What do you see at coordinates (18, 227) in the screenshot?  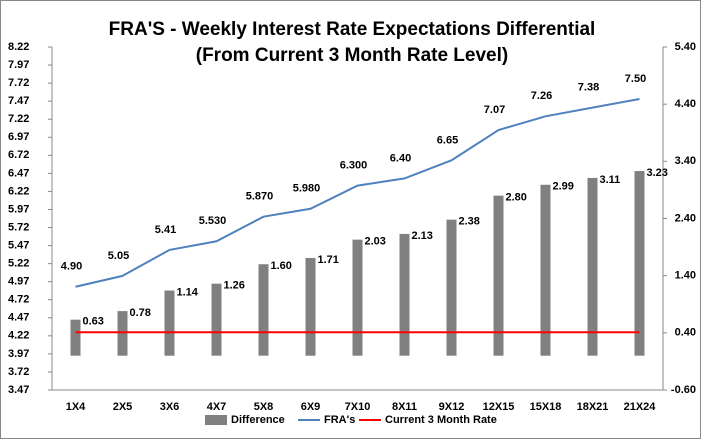 I see `y-tick-label: 5.72` at bounding box center [18, 227].